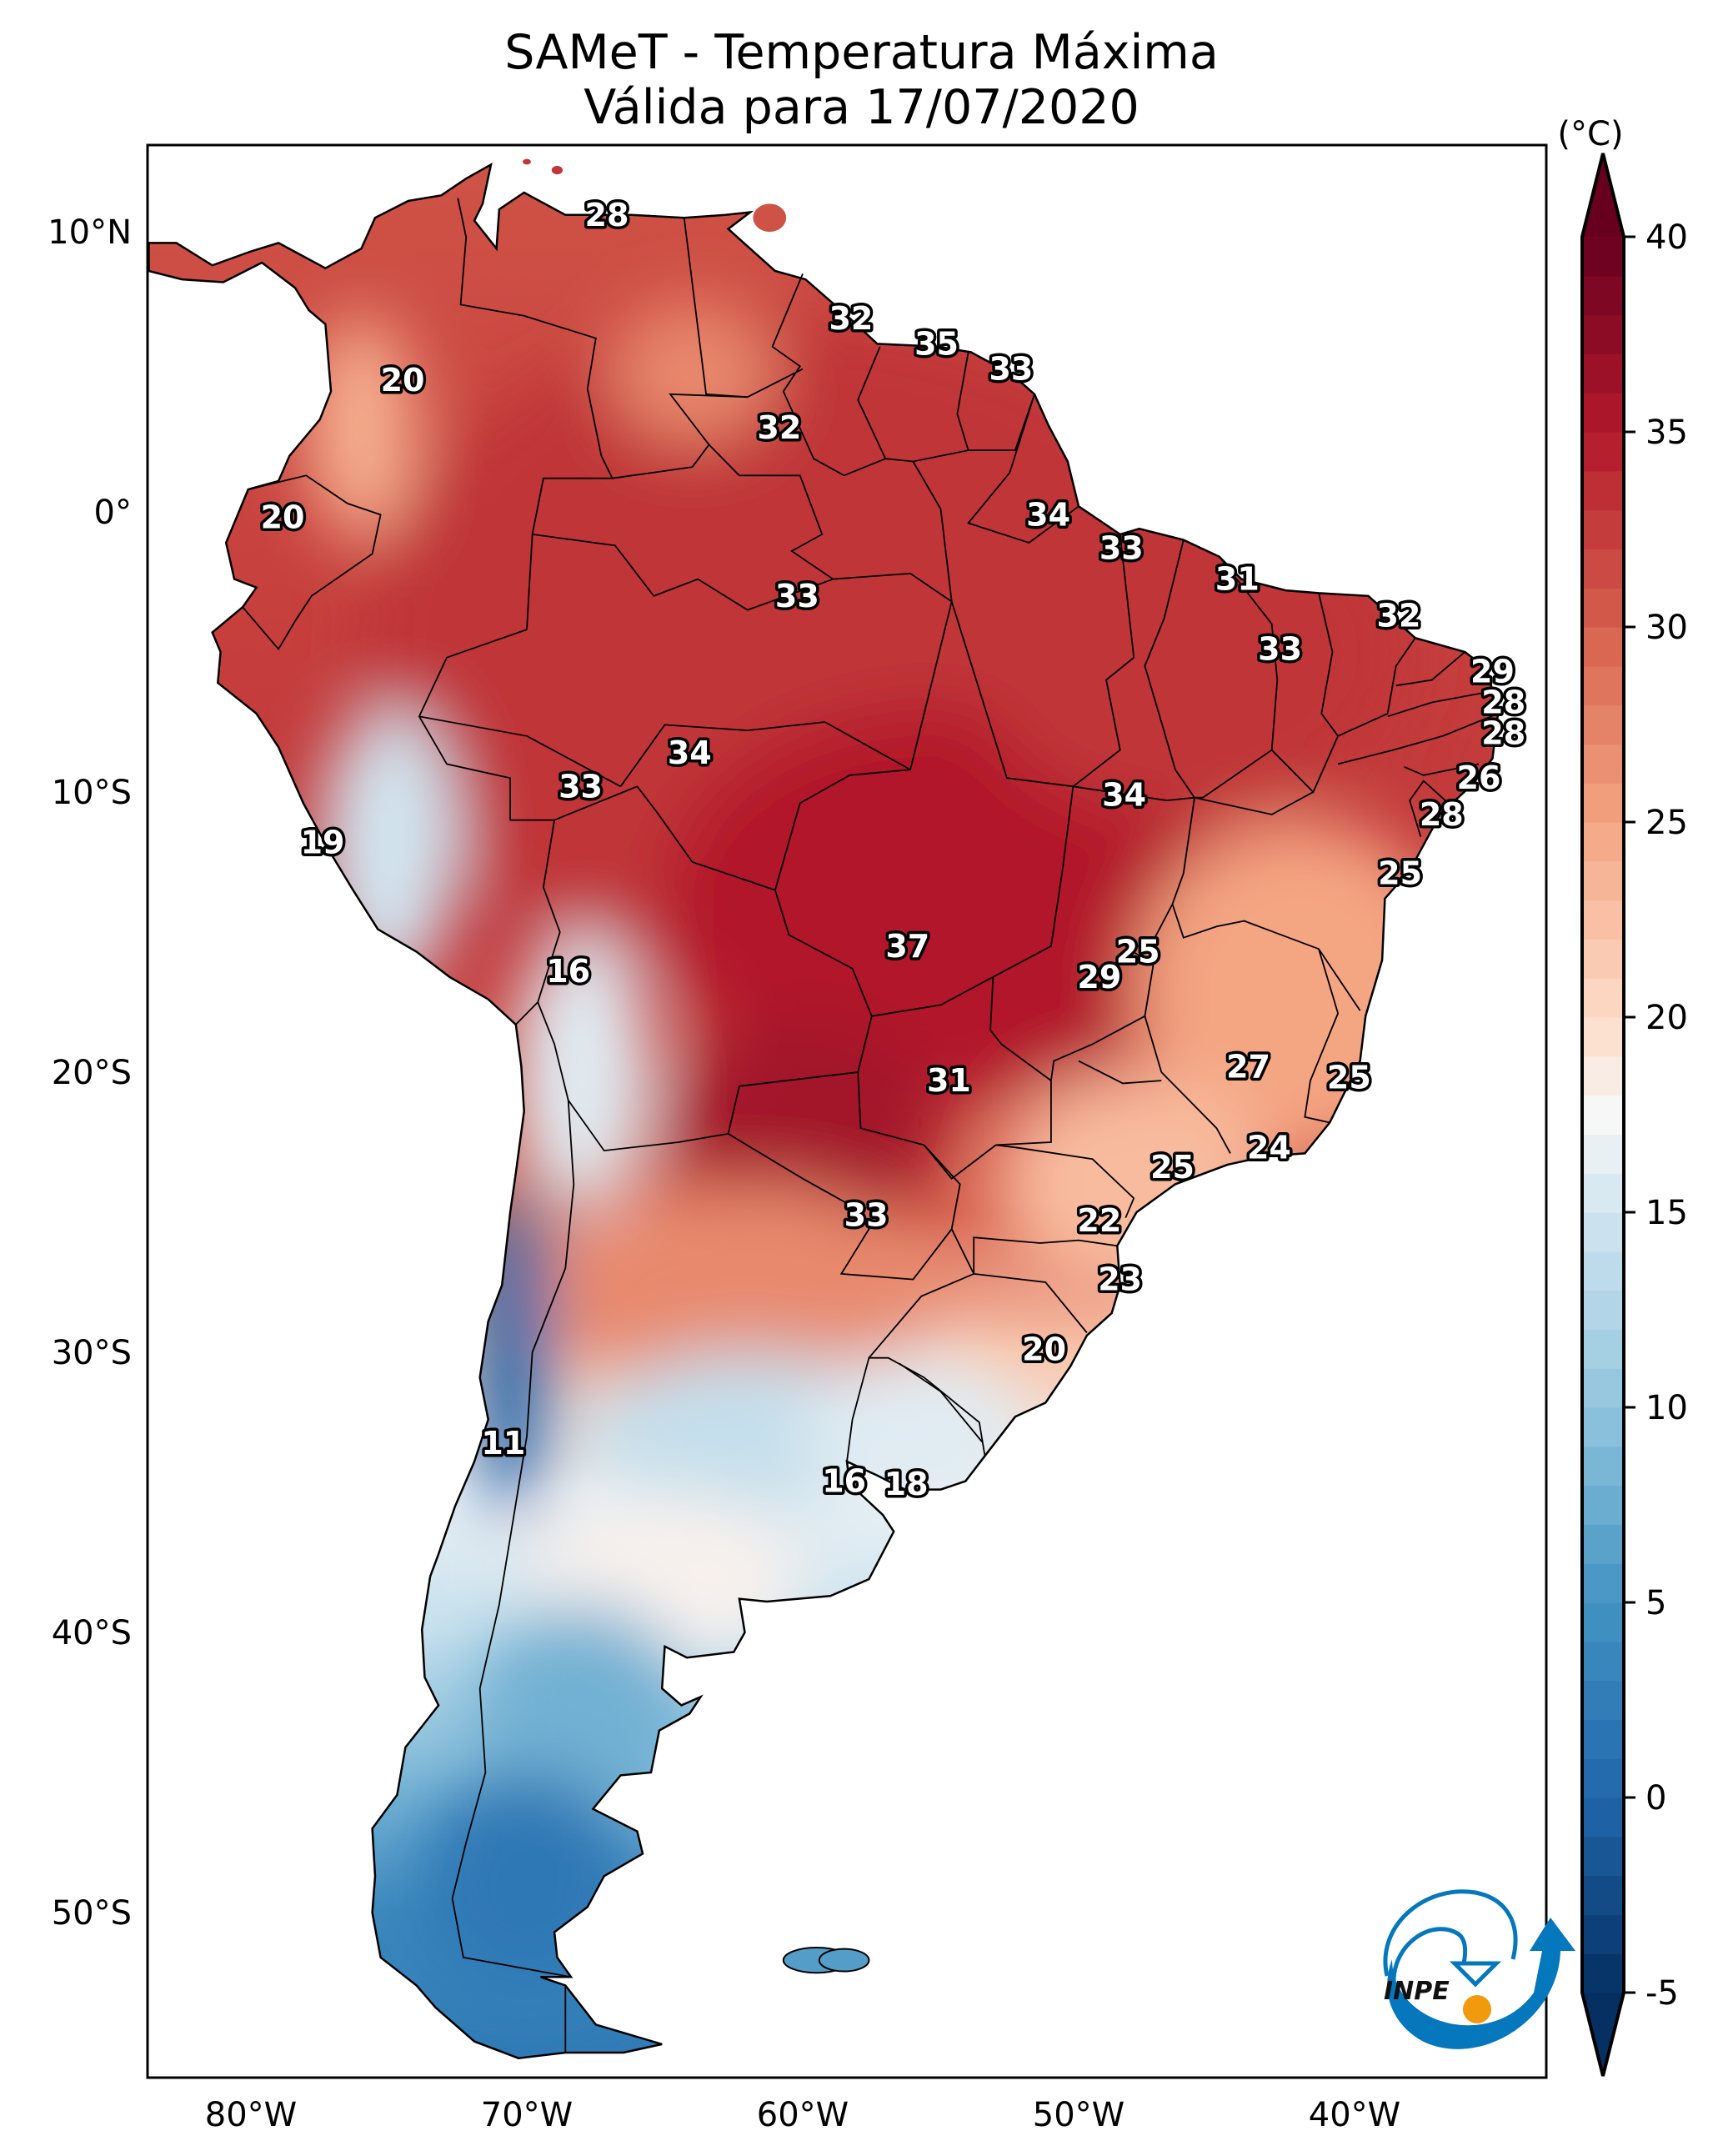 This screenshot has width=1723, height=2156. I want to click on logo-text: INPE, so click(1417, 1992).